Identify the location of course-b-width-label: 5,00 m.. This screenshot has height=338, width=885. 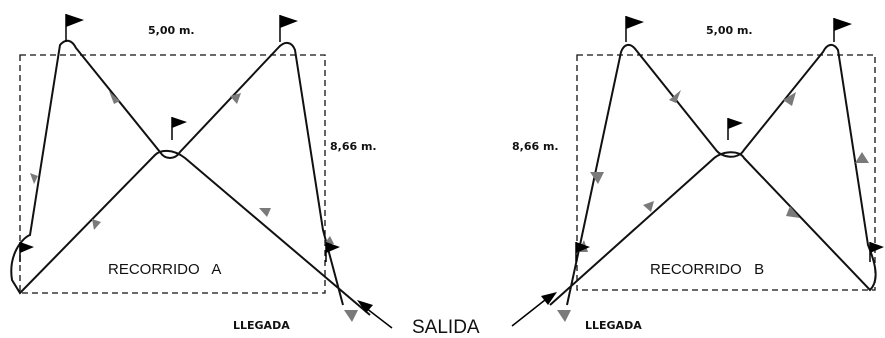
(729, 30).